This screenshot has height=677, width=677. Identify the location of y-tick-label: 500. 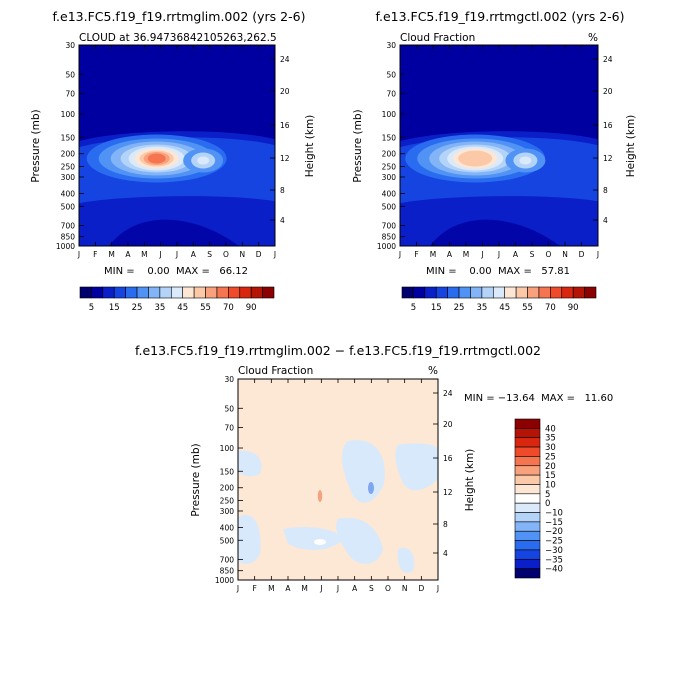
(68, 206).